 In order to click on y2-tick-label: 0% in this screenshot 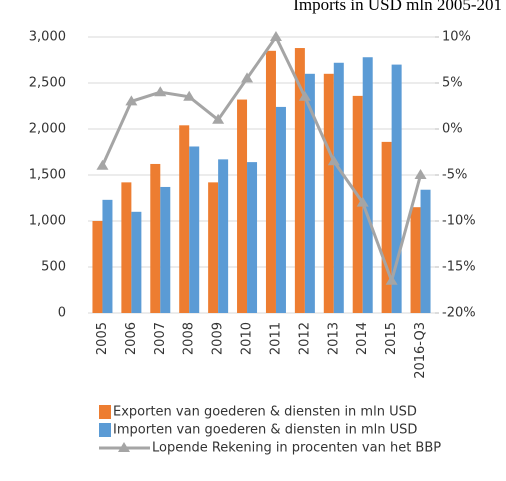, I will do `click(452, 129)`.